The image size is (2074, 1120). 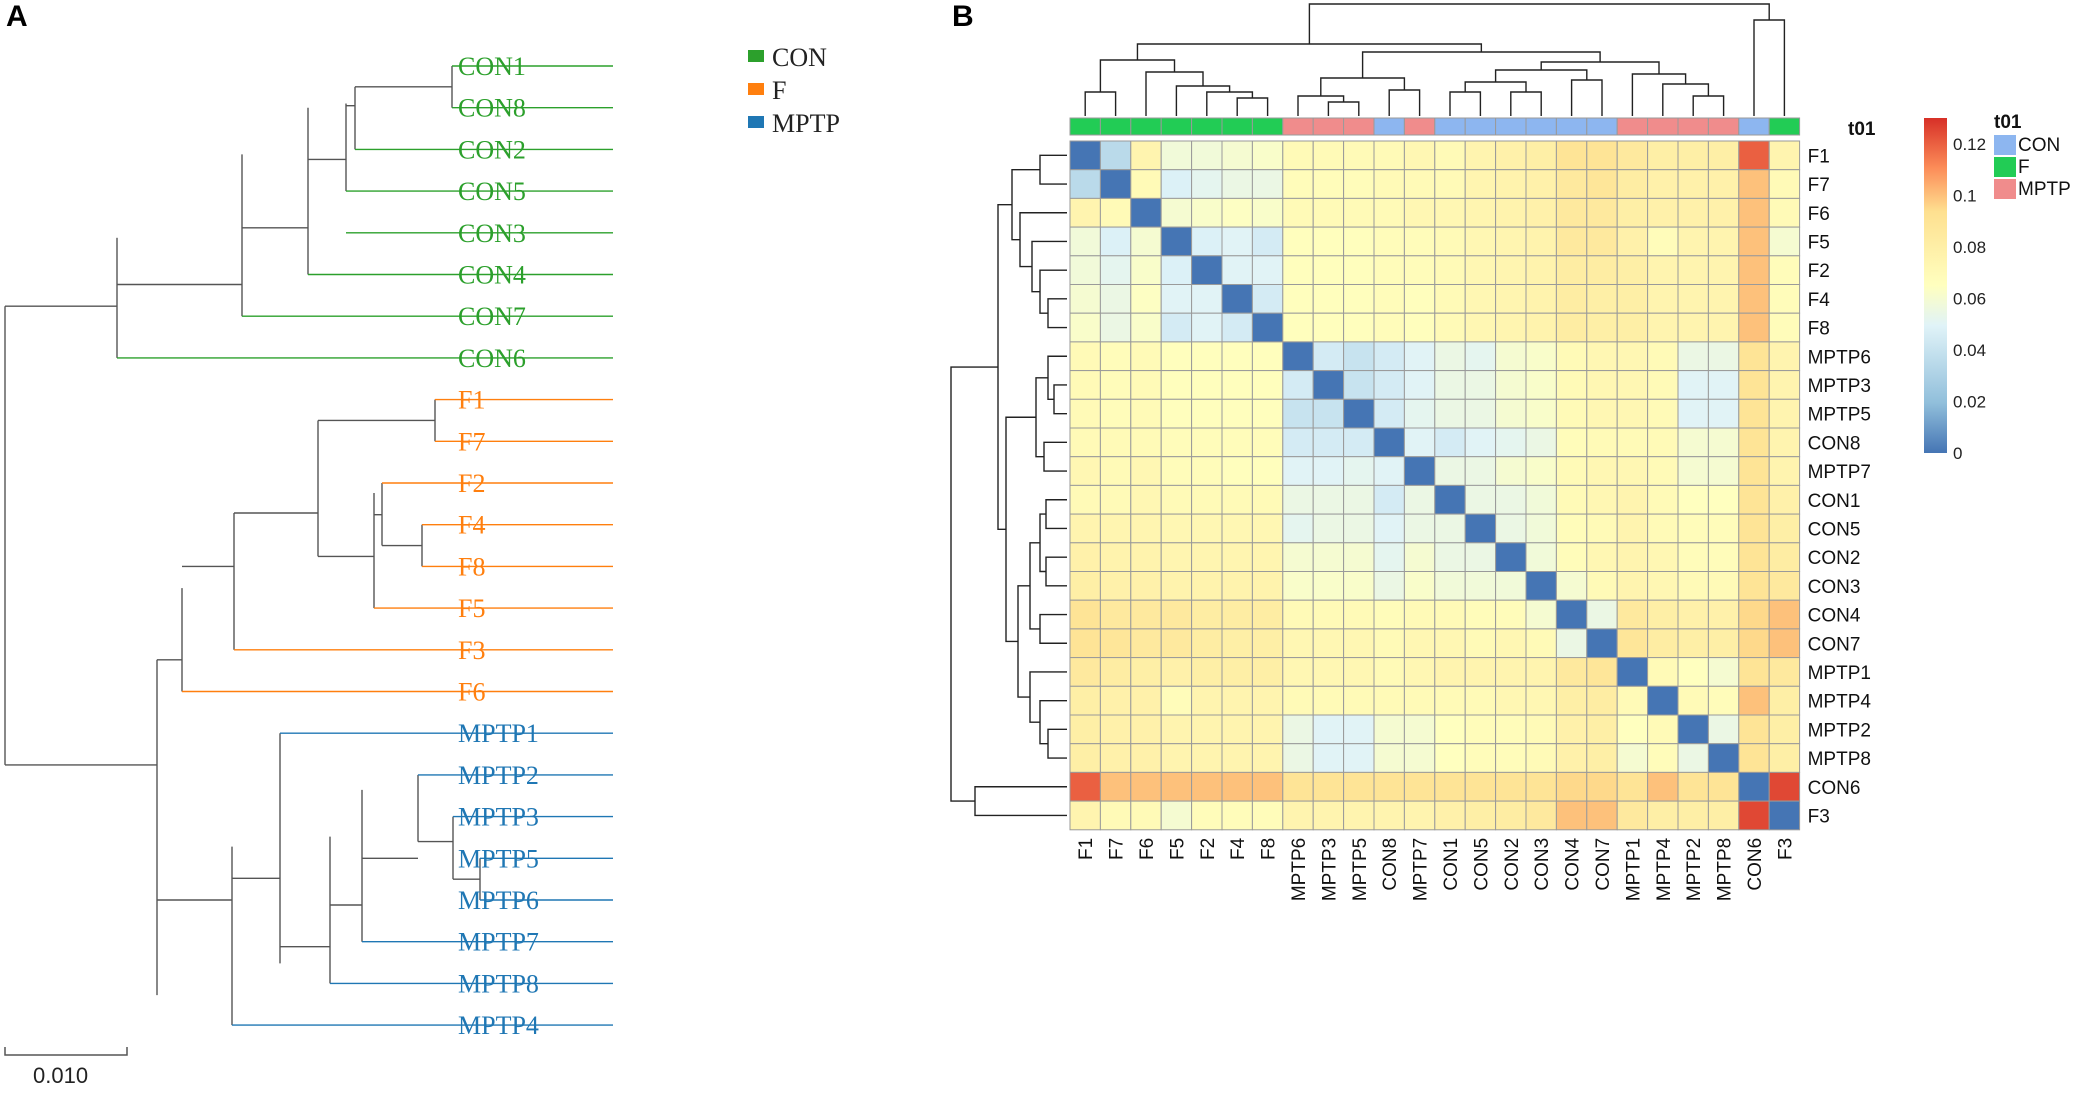 I want to click on colorbar-tick-label: 0.12, so click(x=1969, y=144).